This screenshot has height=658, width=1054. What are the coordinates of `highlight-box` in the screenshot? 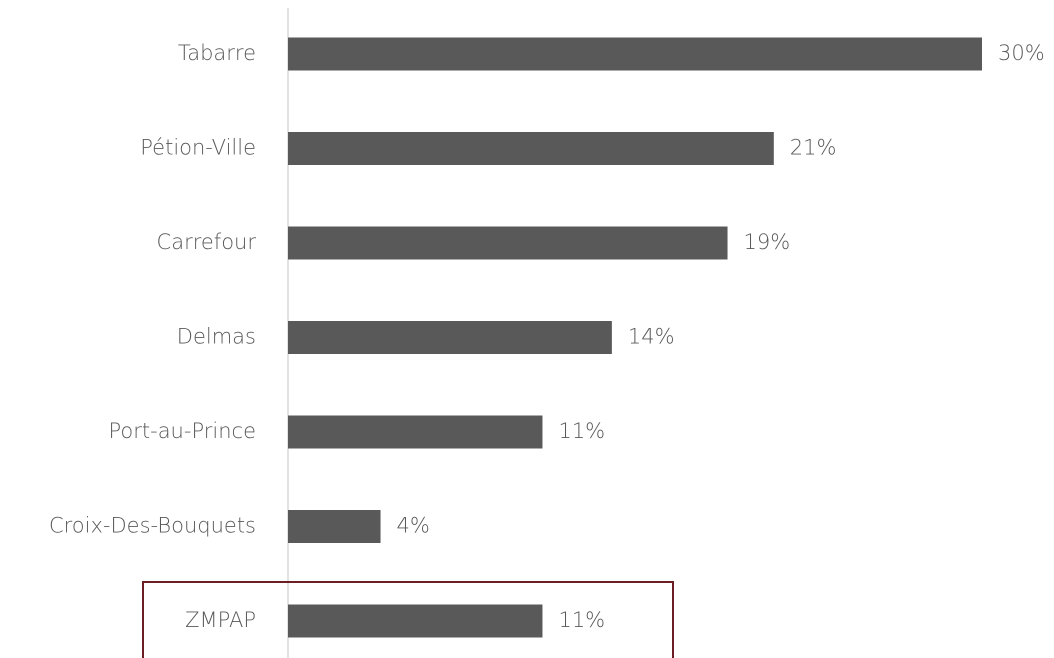 It's located at (408, 619).